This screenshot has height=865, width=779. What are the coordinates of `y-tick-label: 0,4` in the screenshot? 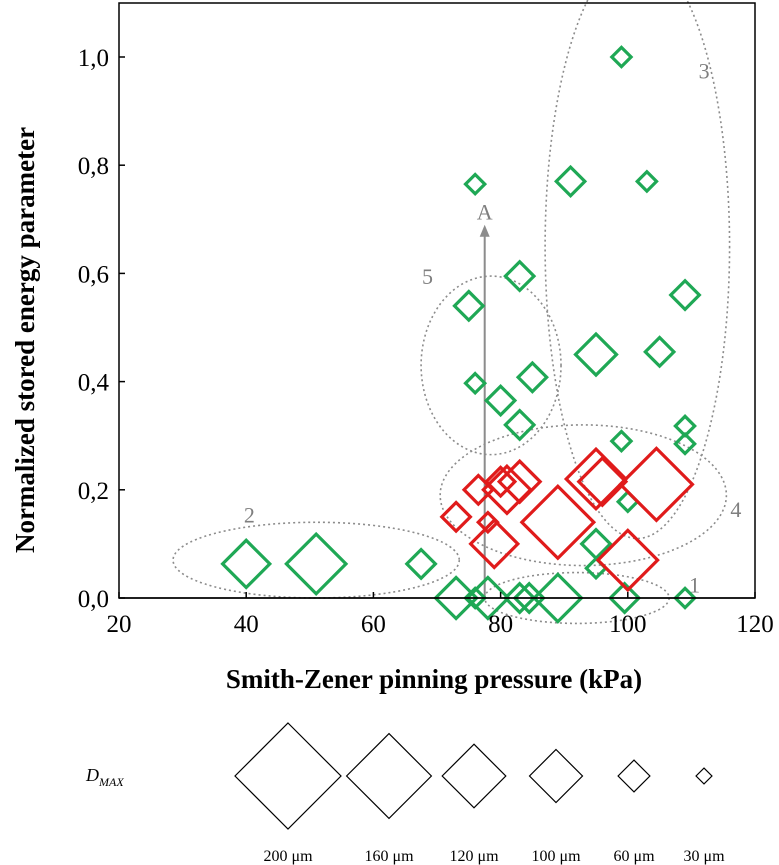 It's located at (94, 383).